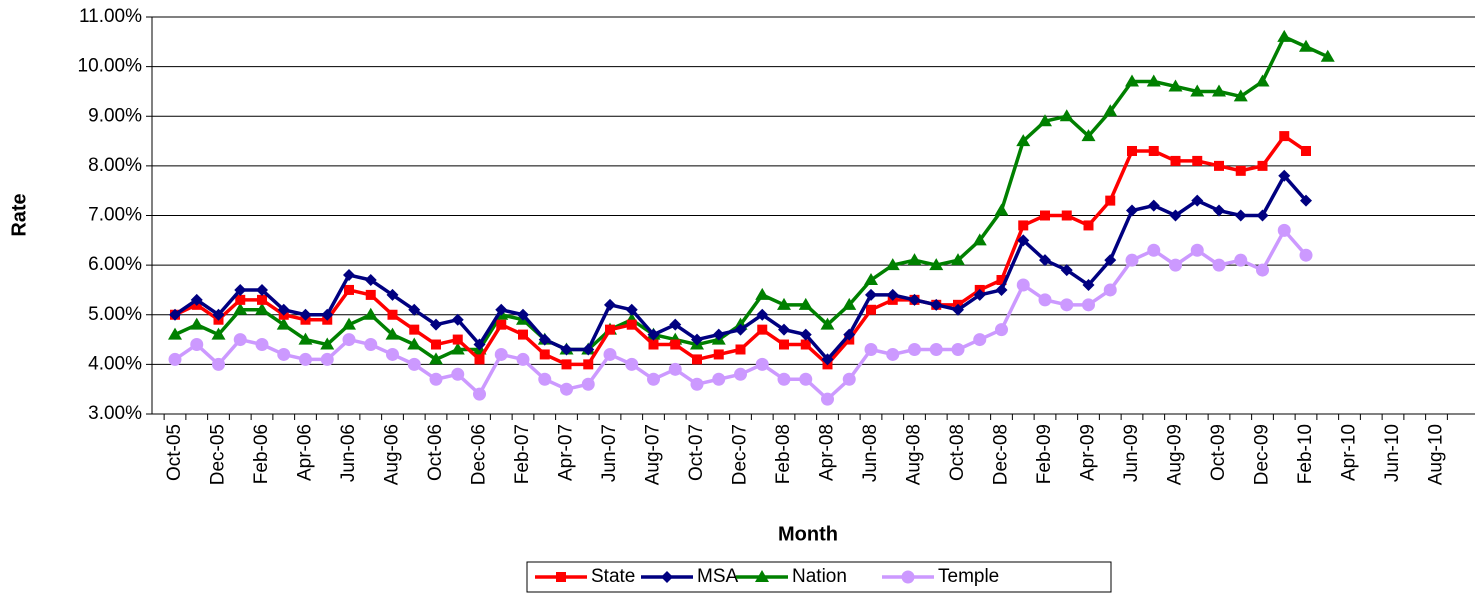 The image size is (1479, 595). What do you see at coordinates (827, 452) in the screenshot?
I see `x-tick-label: Apr-08` at bounding box center [827, 452].